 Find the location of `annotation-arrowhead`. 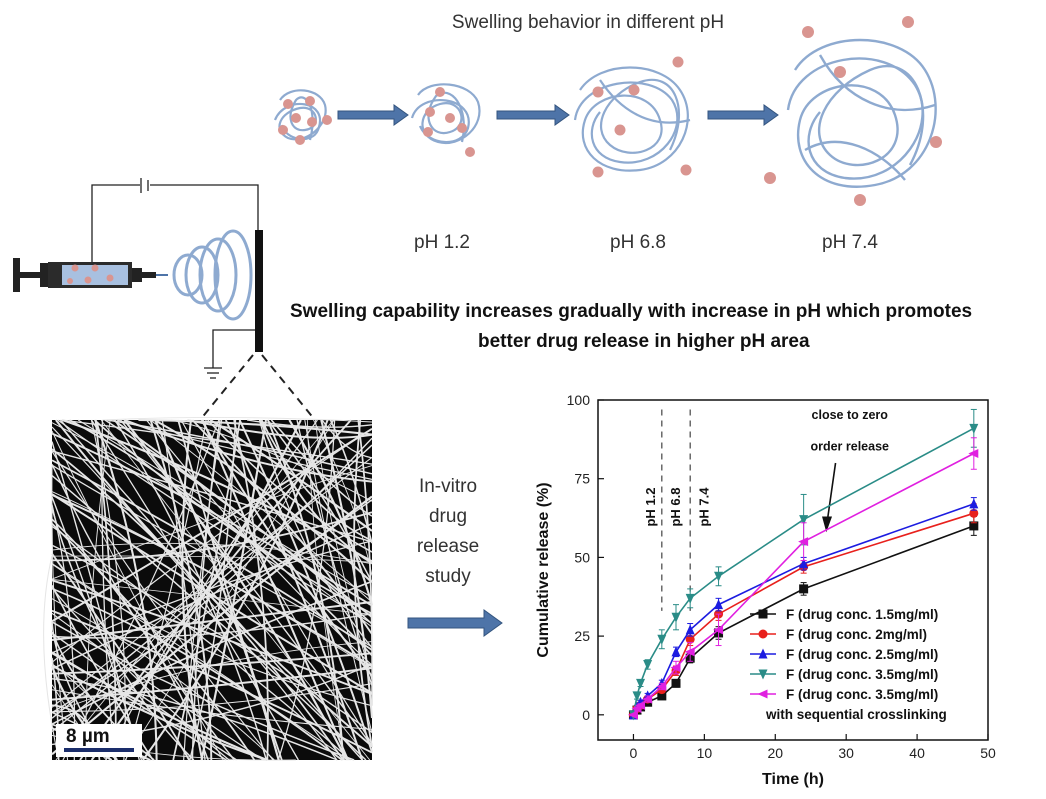

annotation-arrowhead is located at coordinates (827, 524).